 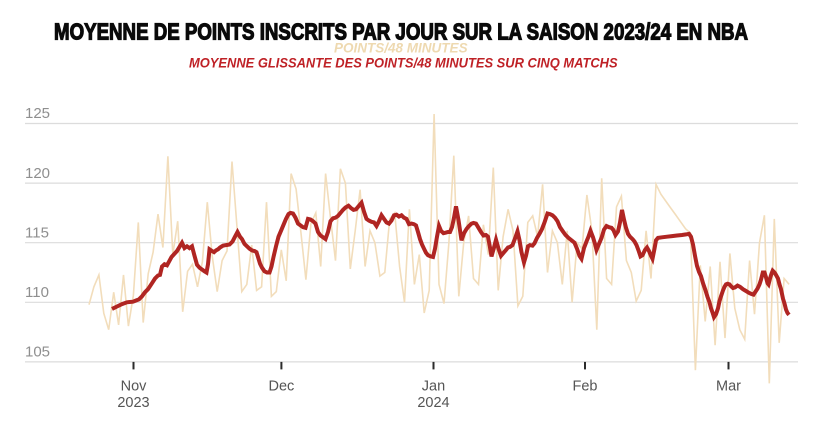 What do you see at coordinates (37, 352) in the screenshot?
I see `svg-text: 105` at bounding box center [37, 352].